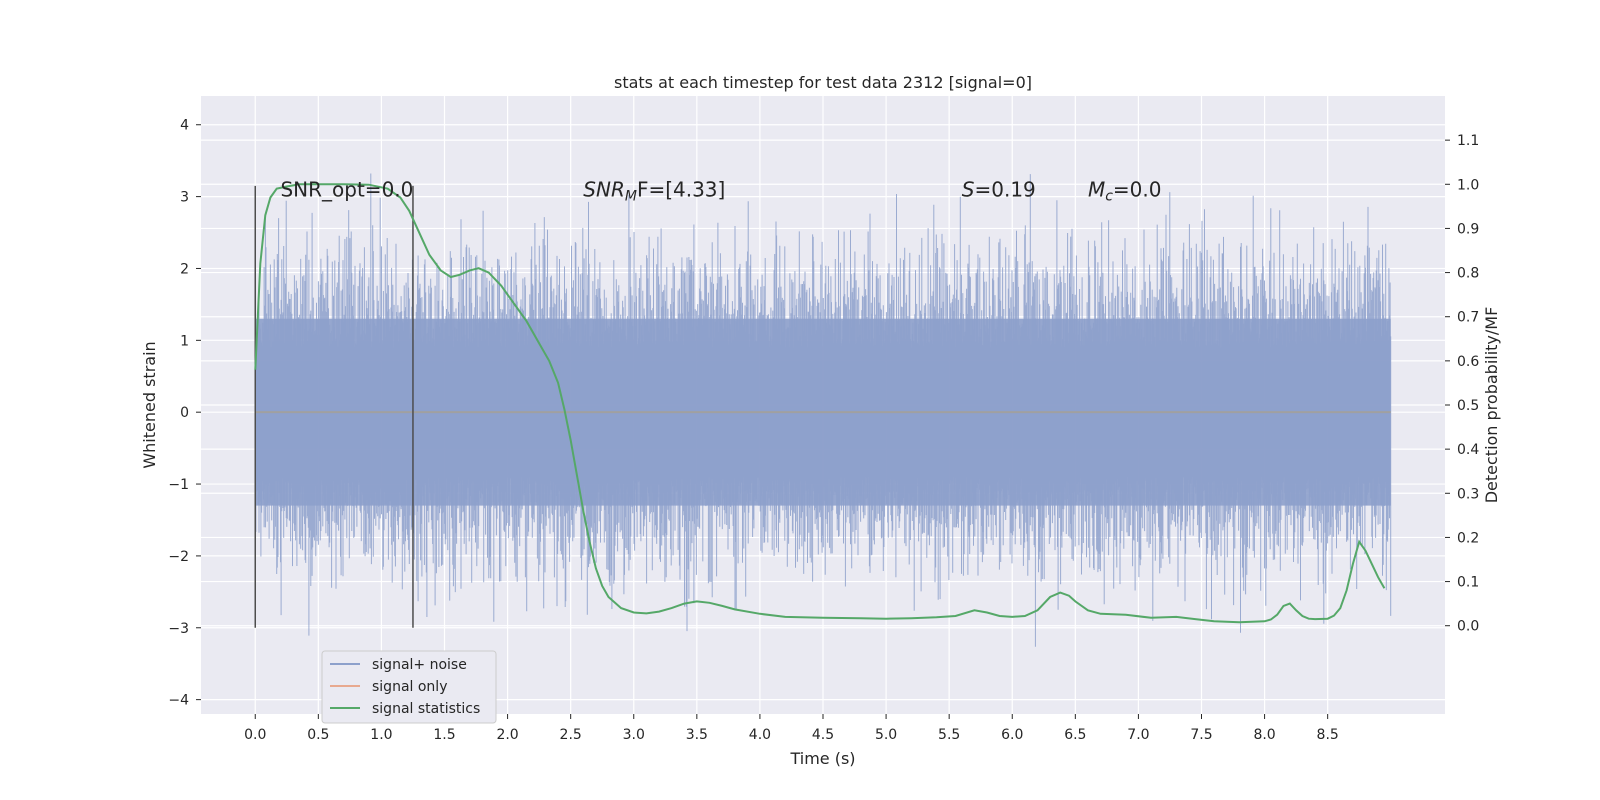  What do you see at coordinates (184, 269) in the screenshot?
I see `y-tick-label: 2` at bounding box center [184, 269].